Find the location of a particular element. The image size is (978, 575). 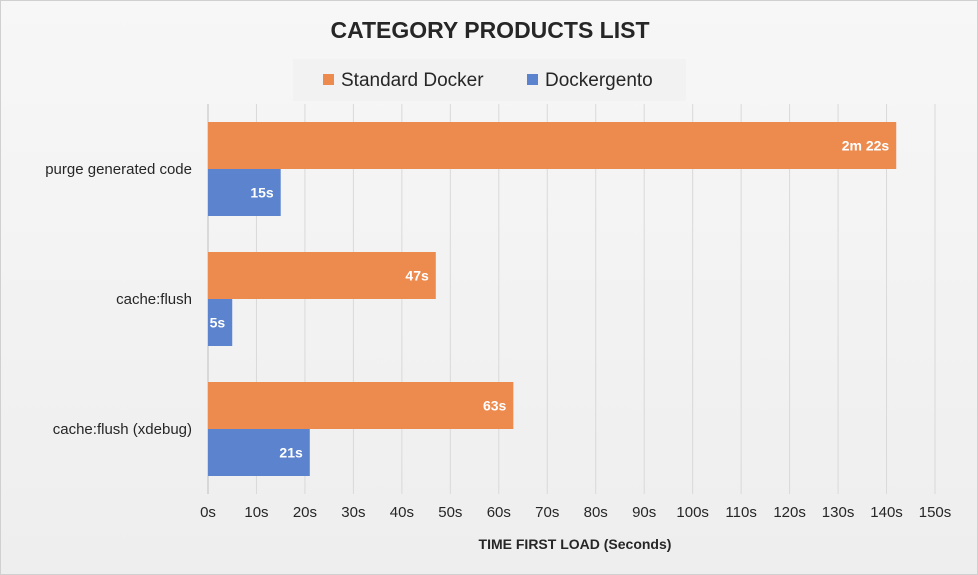

x-tick-label: 130s is located at coordinates (838, 512).